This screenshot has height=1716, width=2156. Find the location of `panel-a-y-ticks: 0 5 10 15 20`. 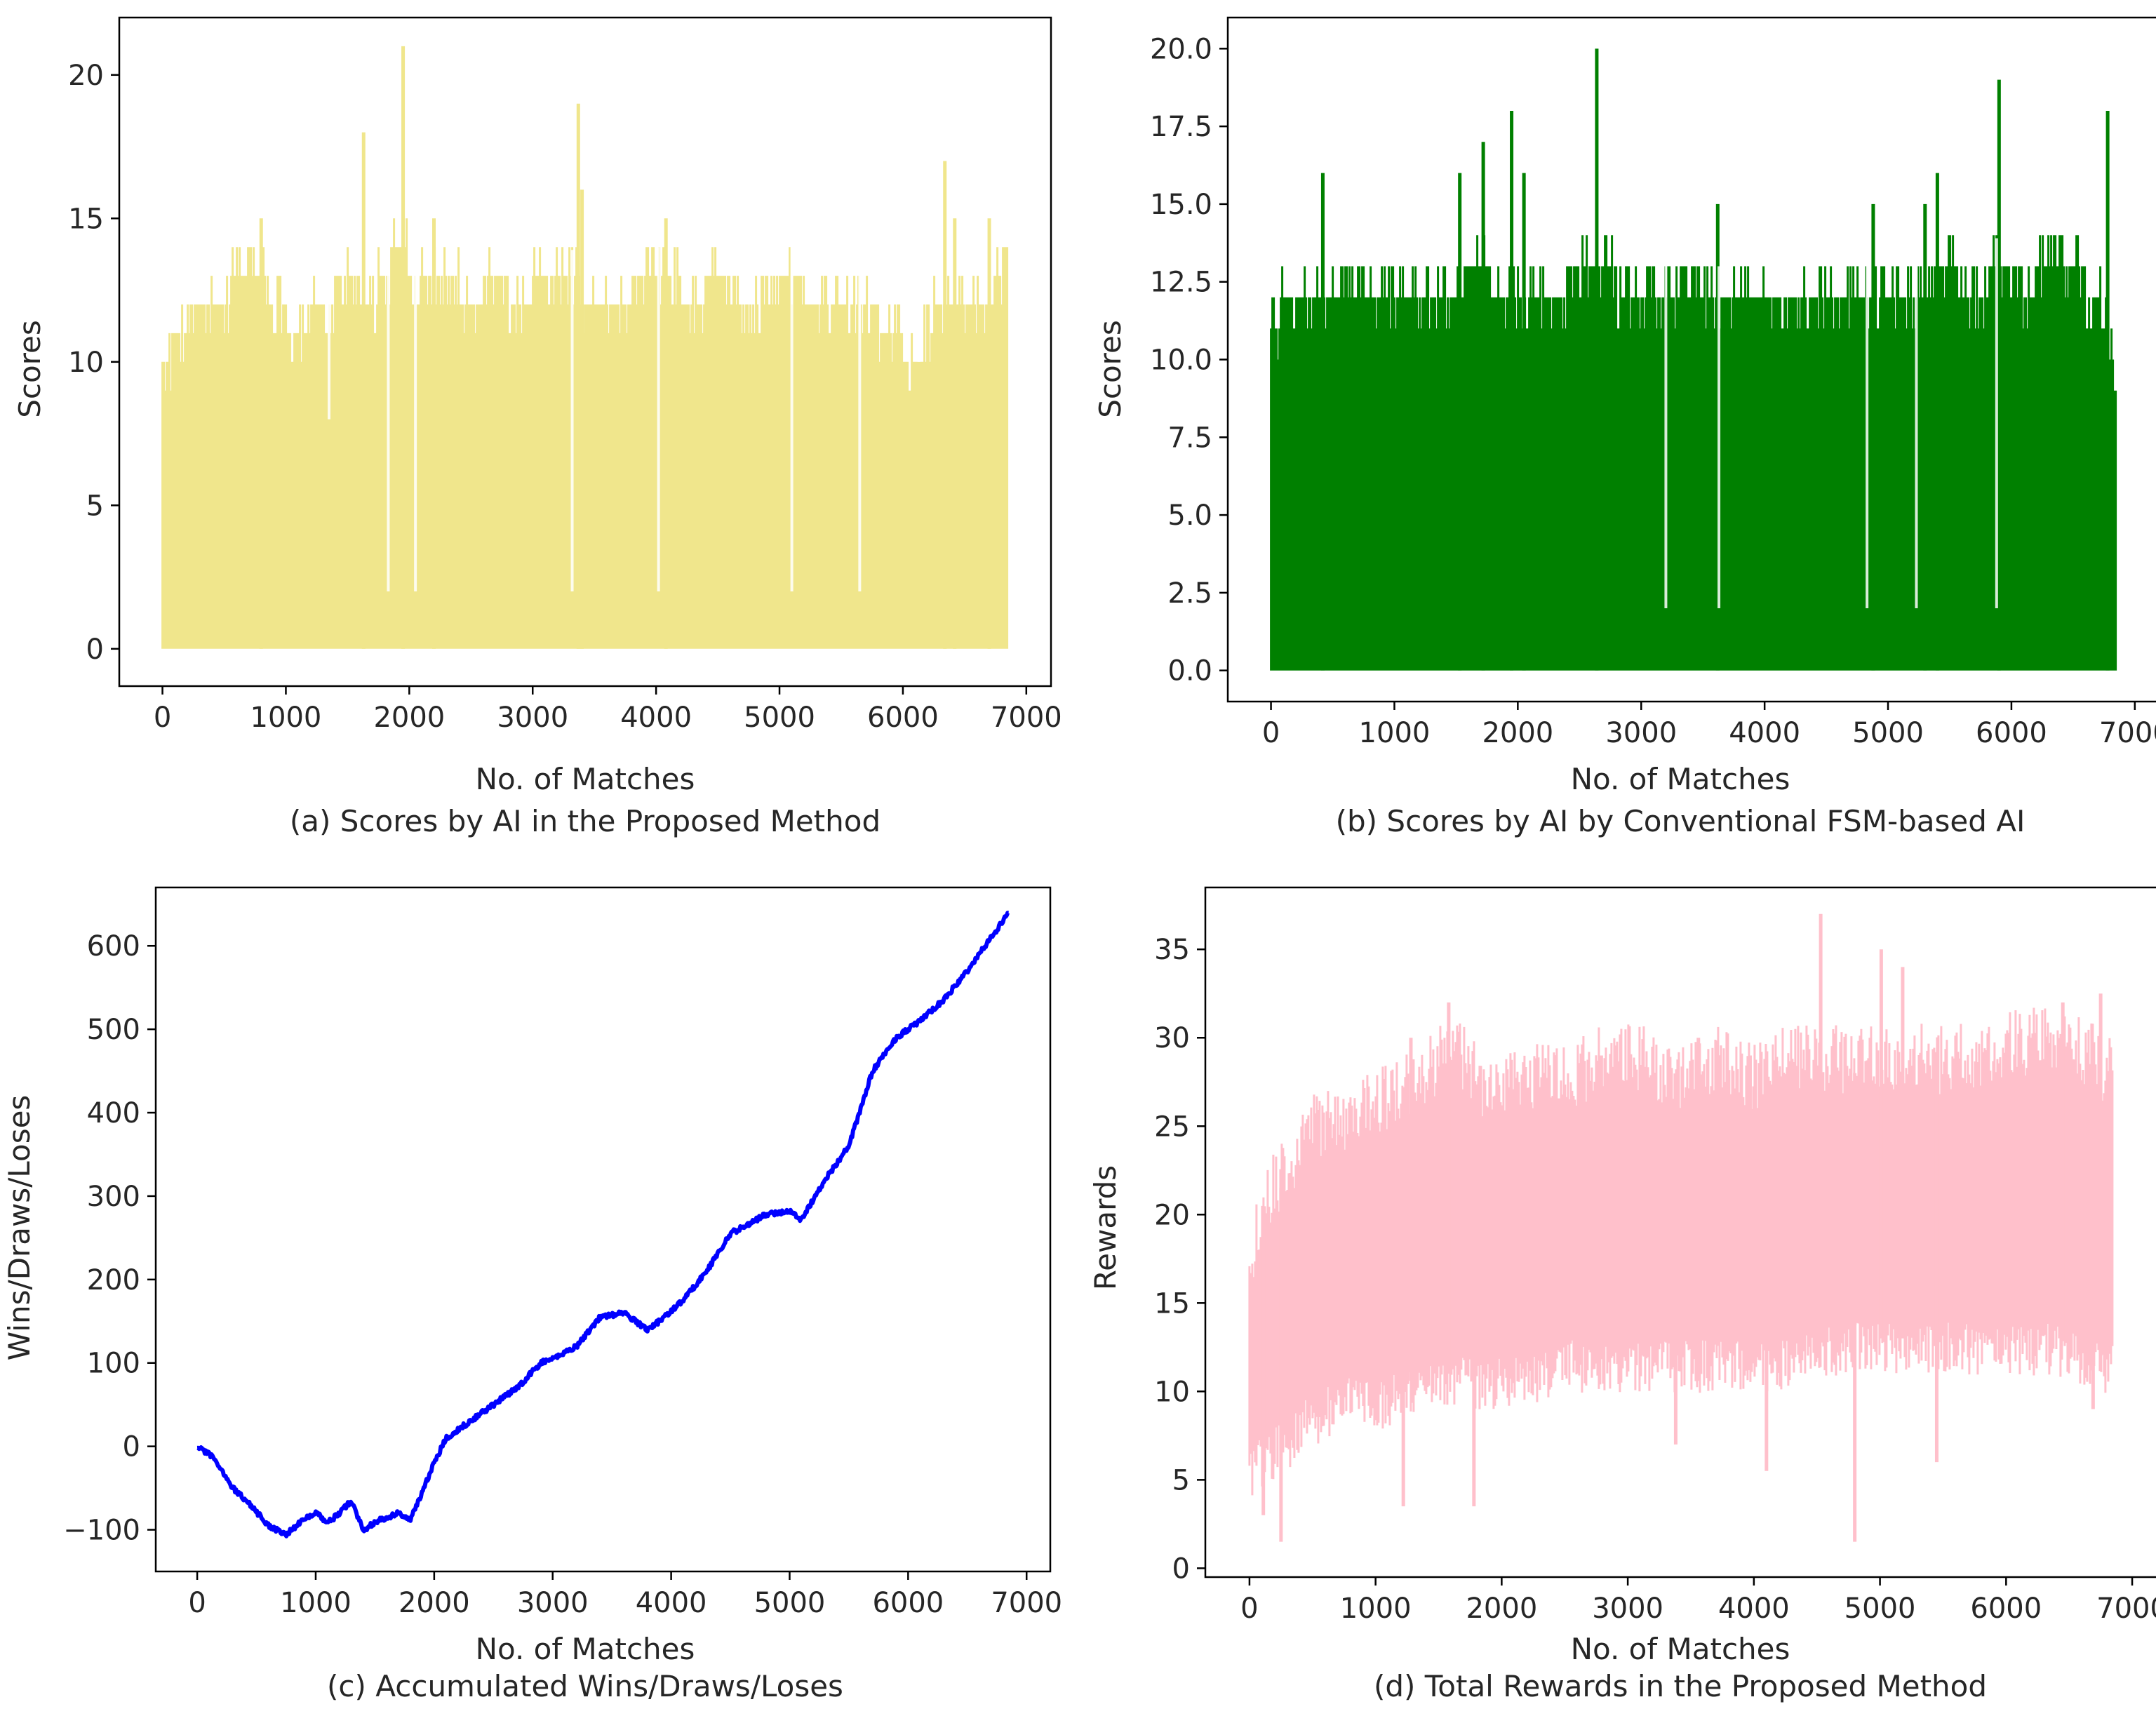

panel-a-y-ticks: 0 5 10 15 20 is located at coordinates (93, 363).